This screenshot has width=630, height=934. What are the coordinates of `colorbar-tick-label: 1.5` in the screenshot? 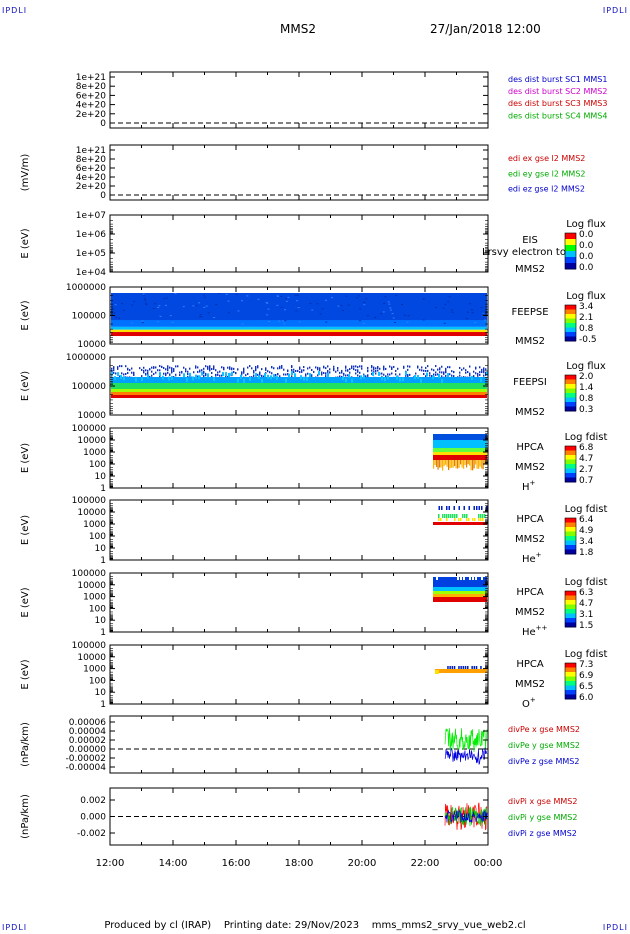 It's located at (586, 626).